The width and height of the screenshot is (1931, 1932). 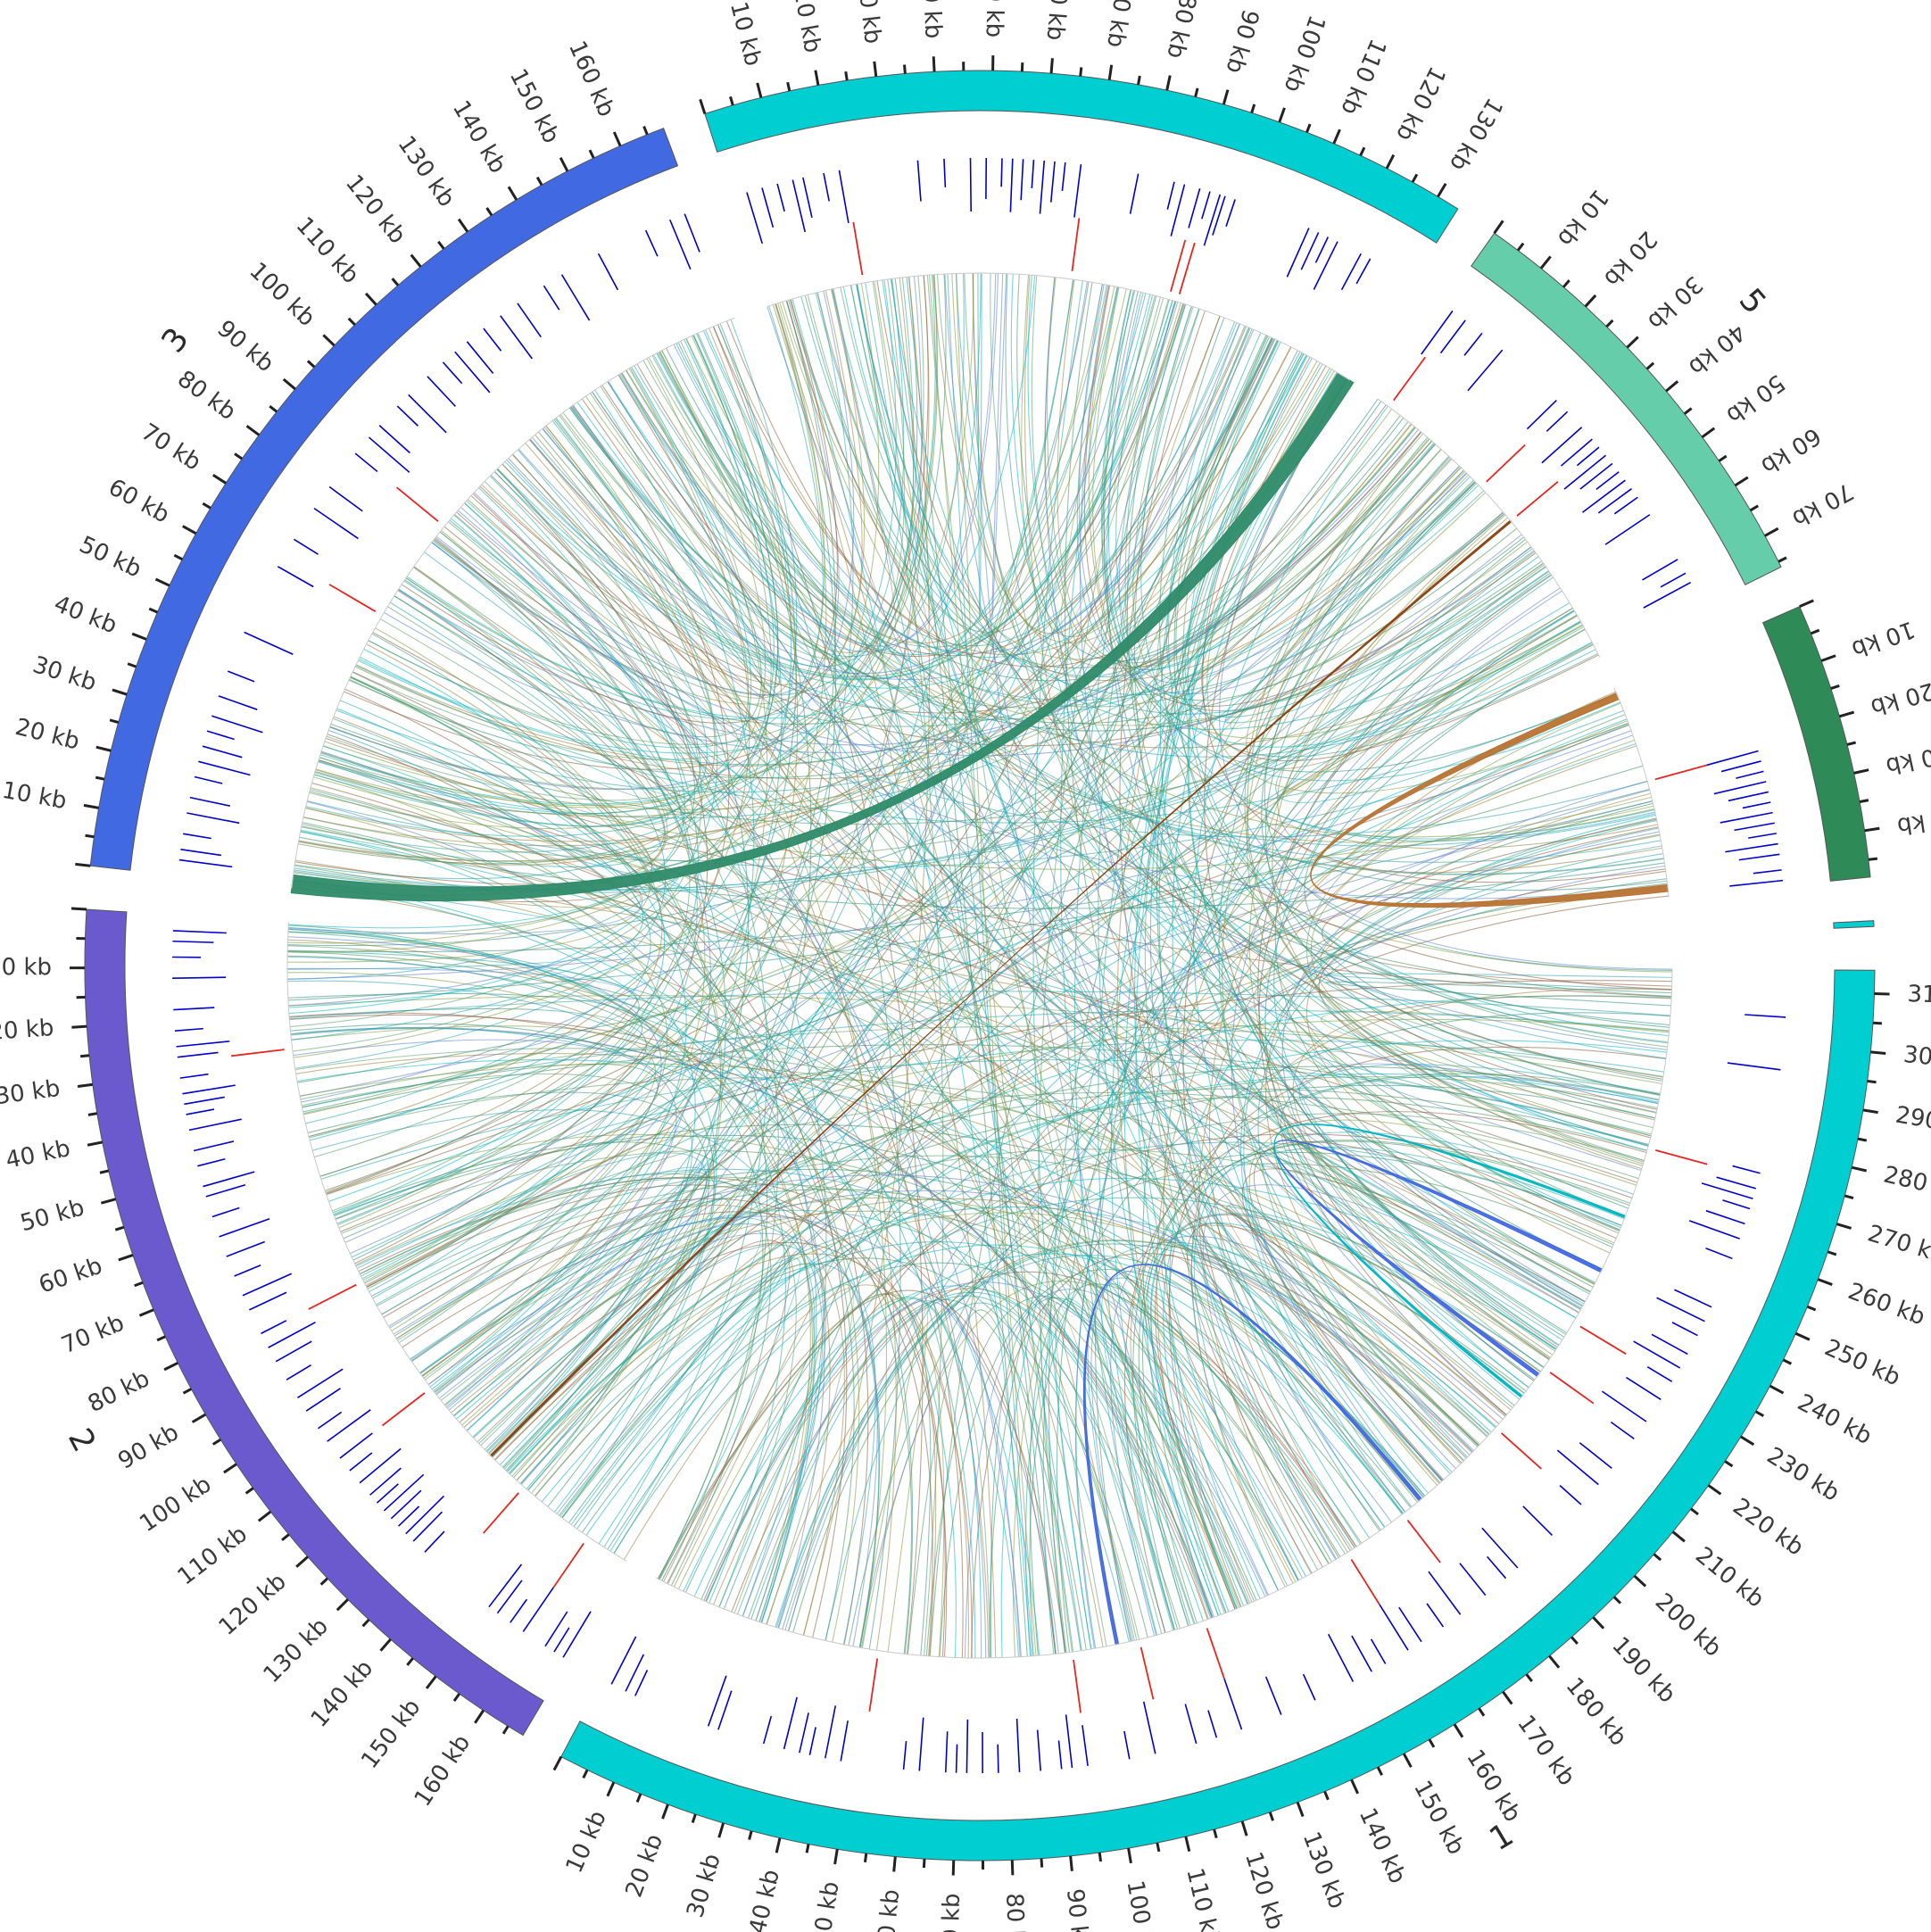 What do you see at coordinates (93, 1335) in the screenshot?
I see `tick-label-2-70: 70 kb` at bounding box center [93, 1335].